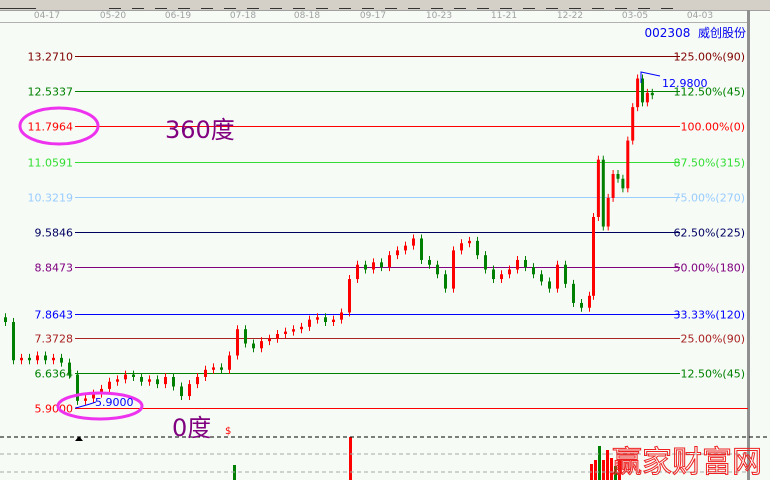  I want to click on fib-level-price: 11.7964, so click(51, 127).